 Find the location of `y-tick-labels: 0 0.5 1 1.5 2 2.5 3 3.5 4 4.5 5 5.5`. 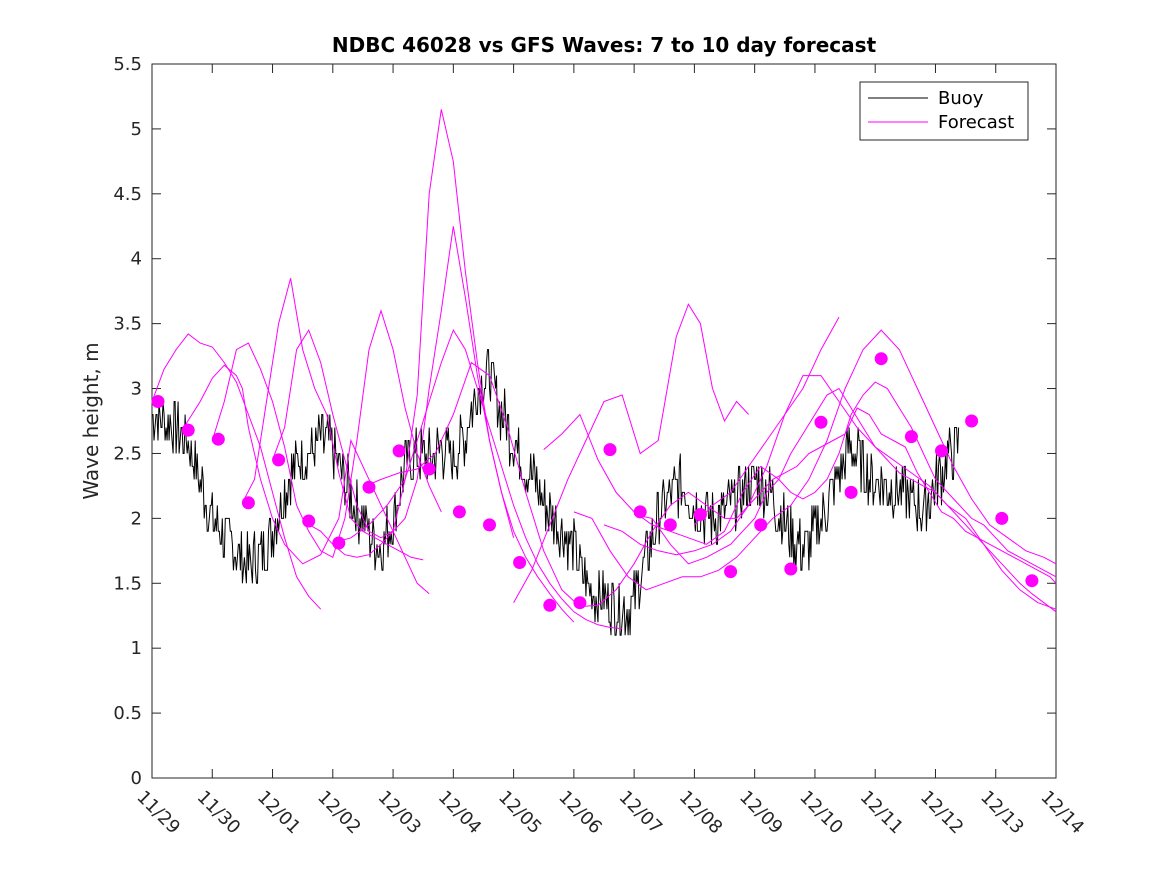

y-tick-labels: 0 0.5 1 1.5 2 2.5 3 3.5 4 4.5 5 5.5 is located at coordinates (127, 421).